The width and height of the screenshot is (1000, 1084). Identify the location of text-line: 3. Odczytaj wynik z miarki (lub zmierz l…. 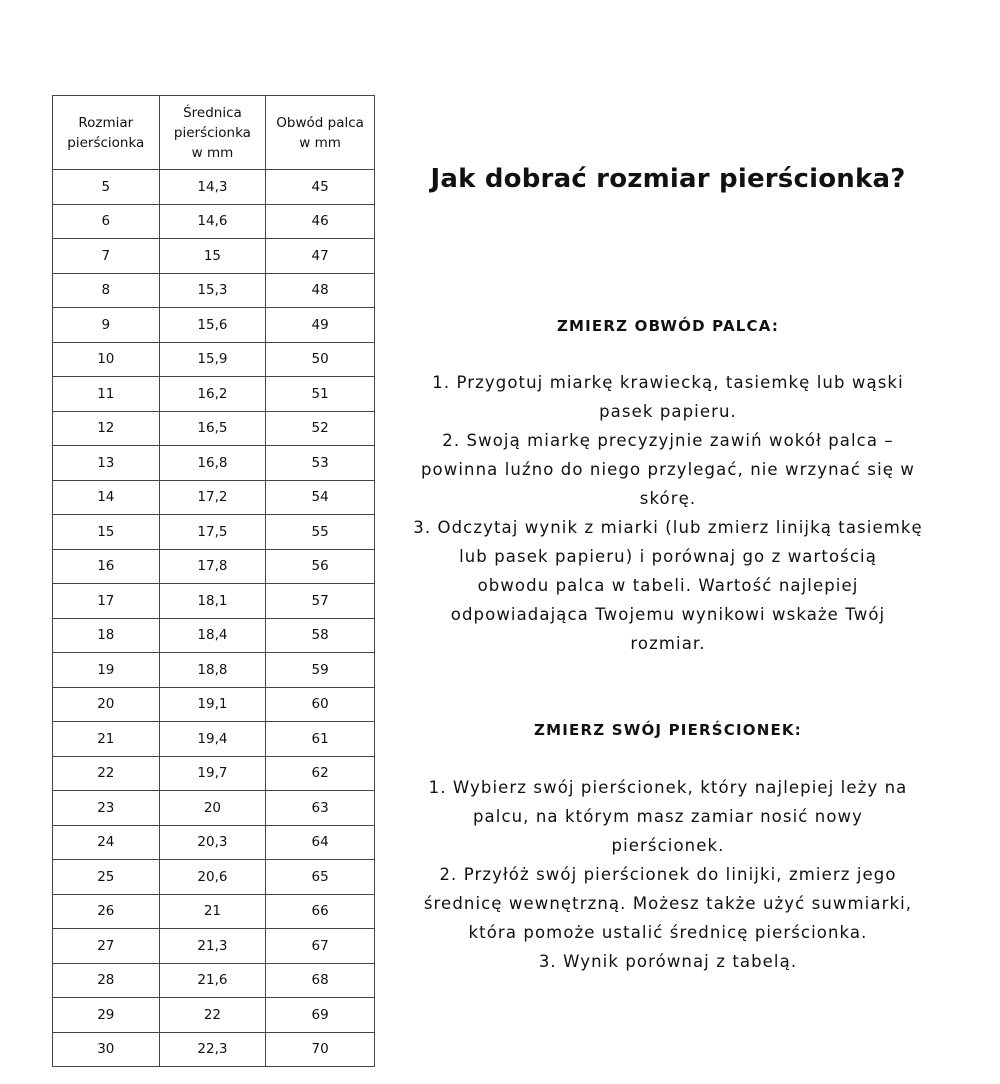
(668, 527).